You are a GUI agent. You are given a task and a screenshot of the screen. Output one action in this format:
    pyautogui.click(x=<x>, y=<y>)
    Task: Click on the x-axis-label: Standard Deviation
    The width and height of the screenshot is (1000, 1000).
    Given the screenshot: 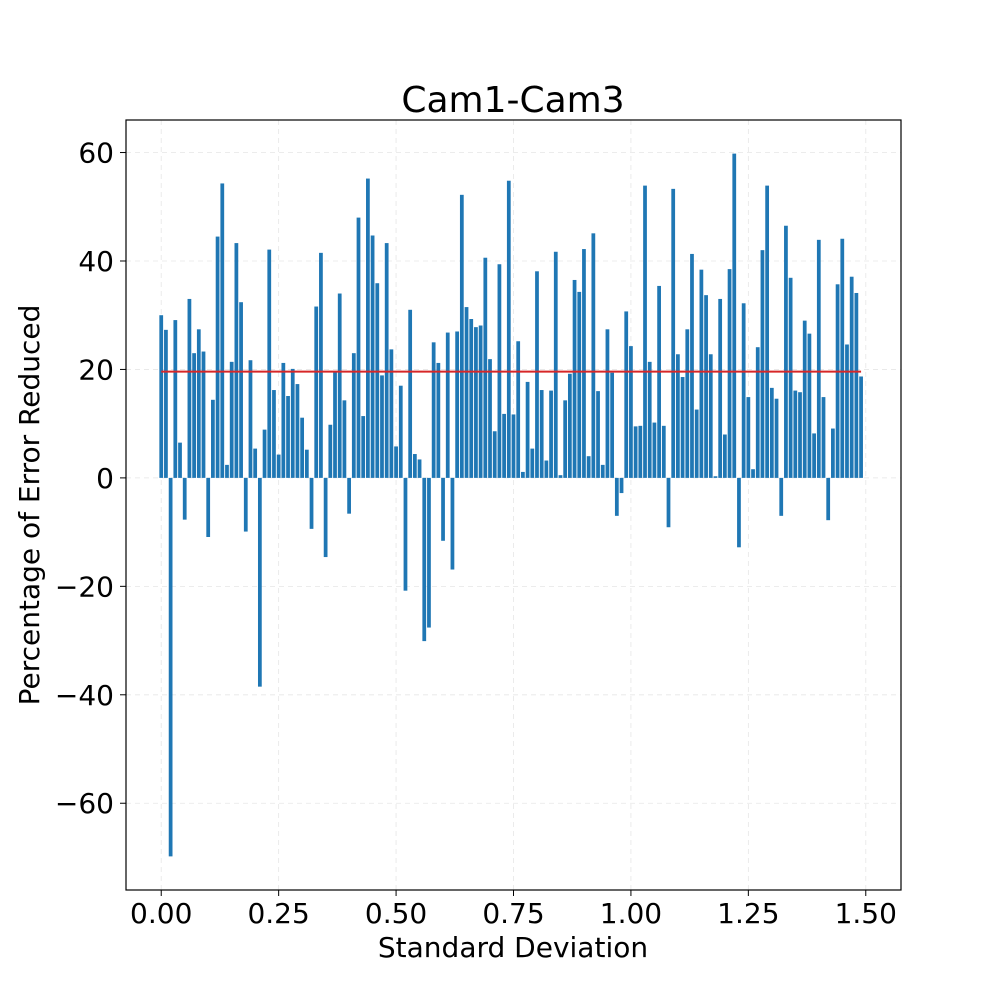 What is the action you would take?
    pyautogui.click(x=513, y=947)
    